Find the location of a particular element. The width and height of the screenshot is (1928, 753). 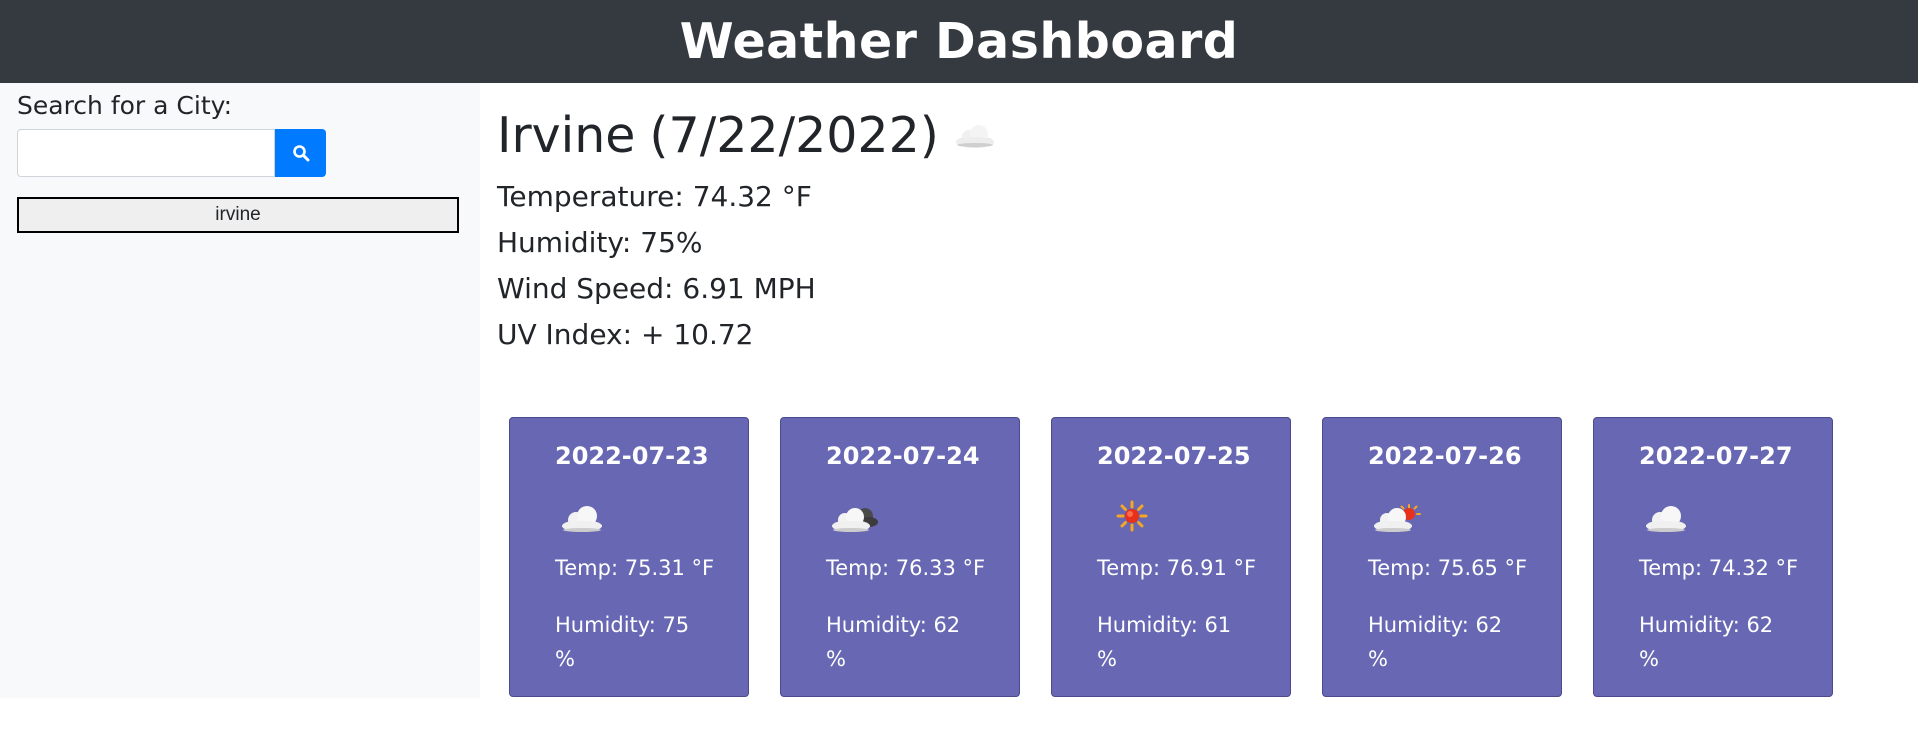

sun-icon is located at coordinates (1132, 516).